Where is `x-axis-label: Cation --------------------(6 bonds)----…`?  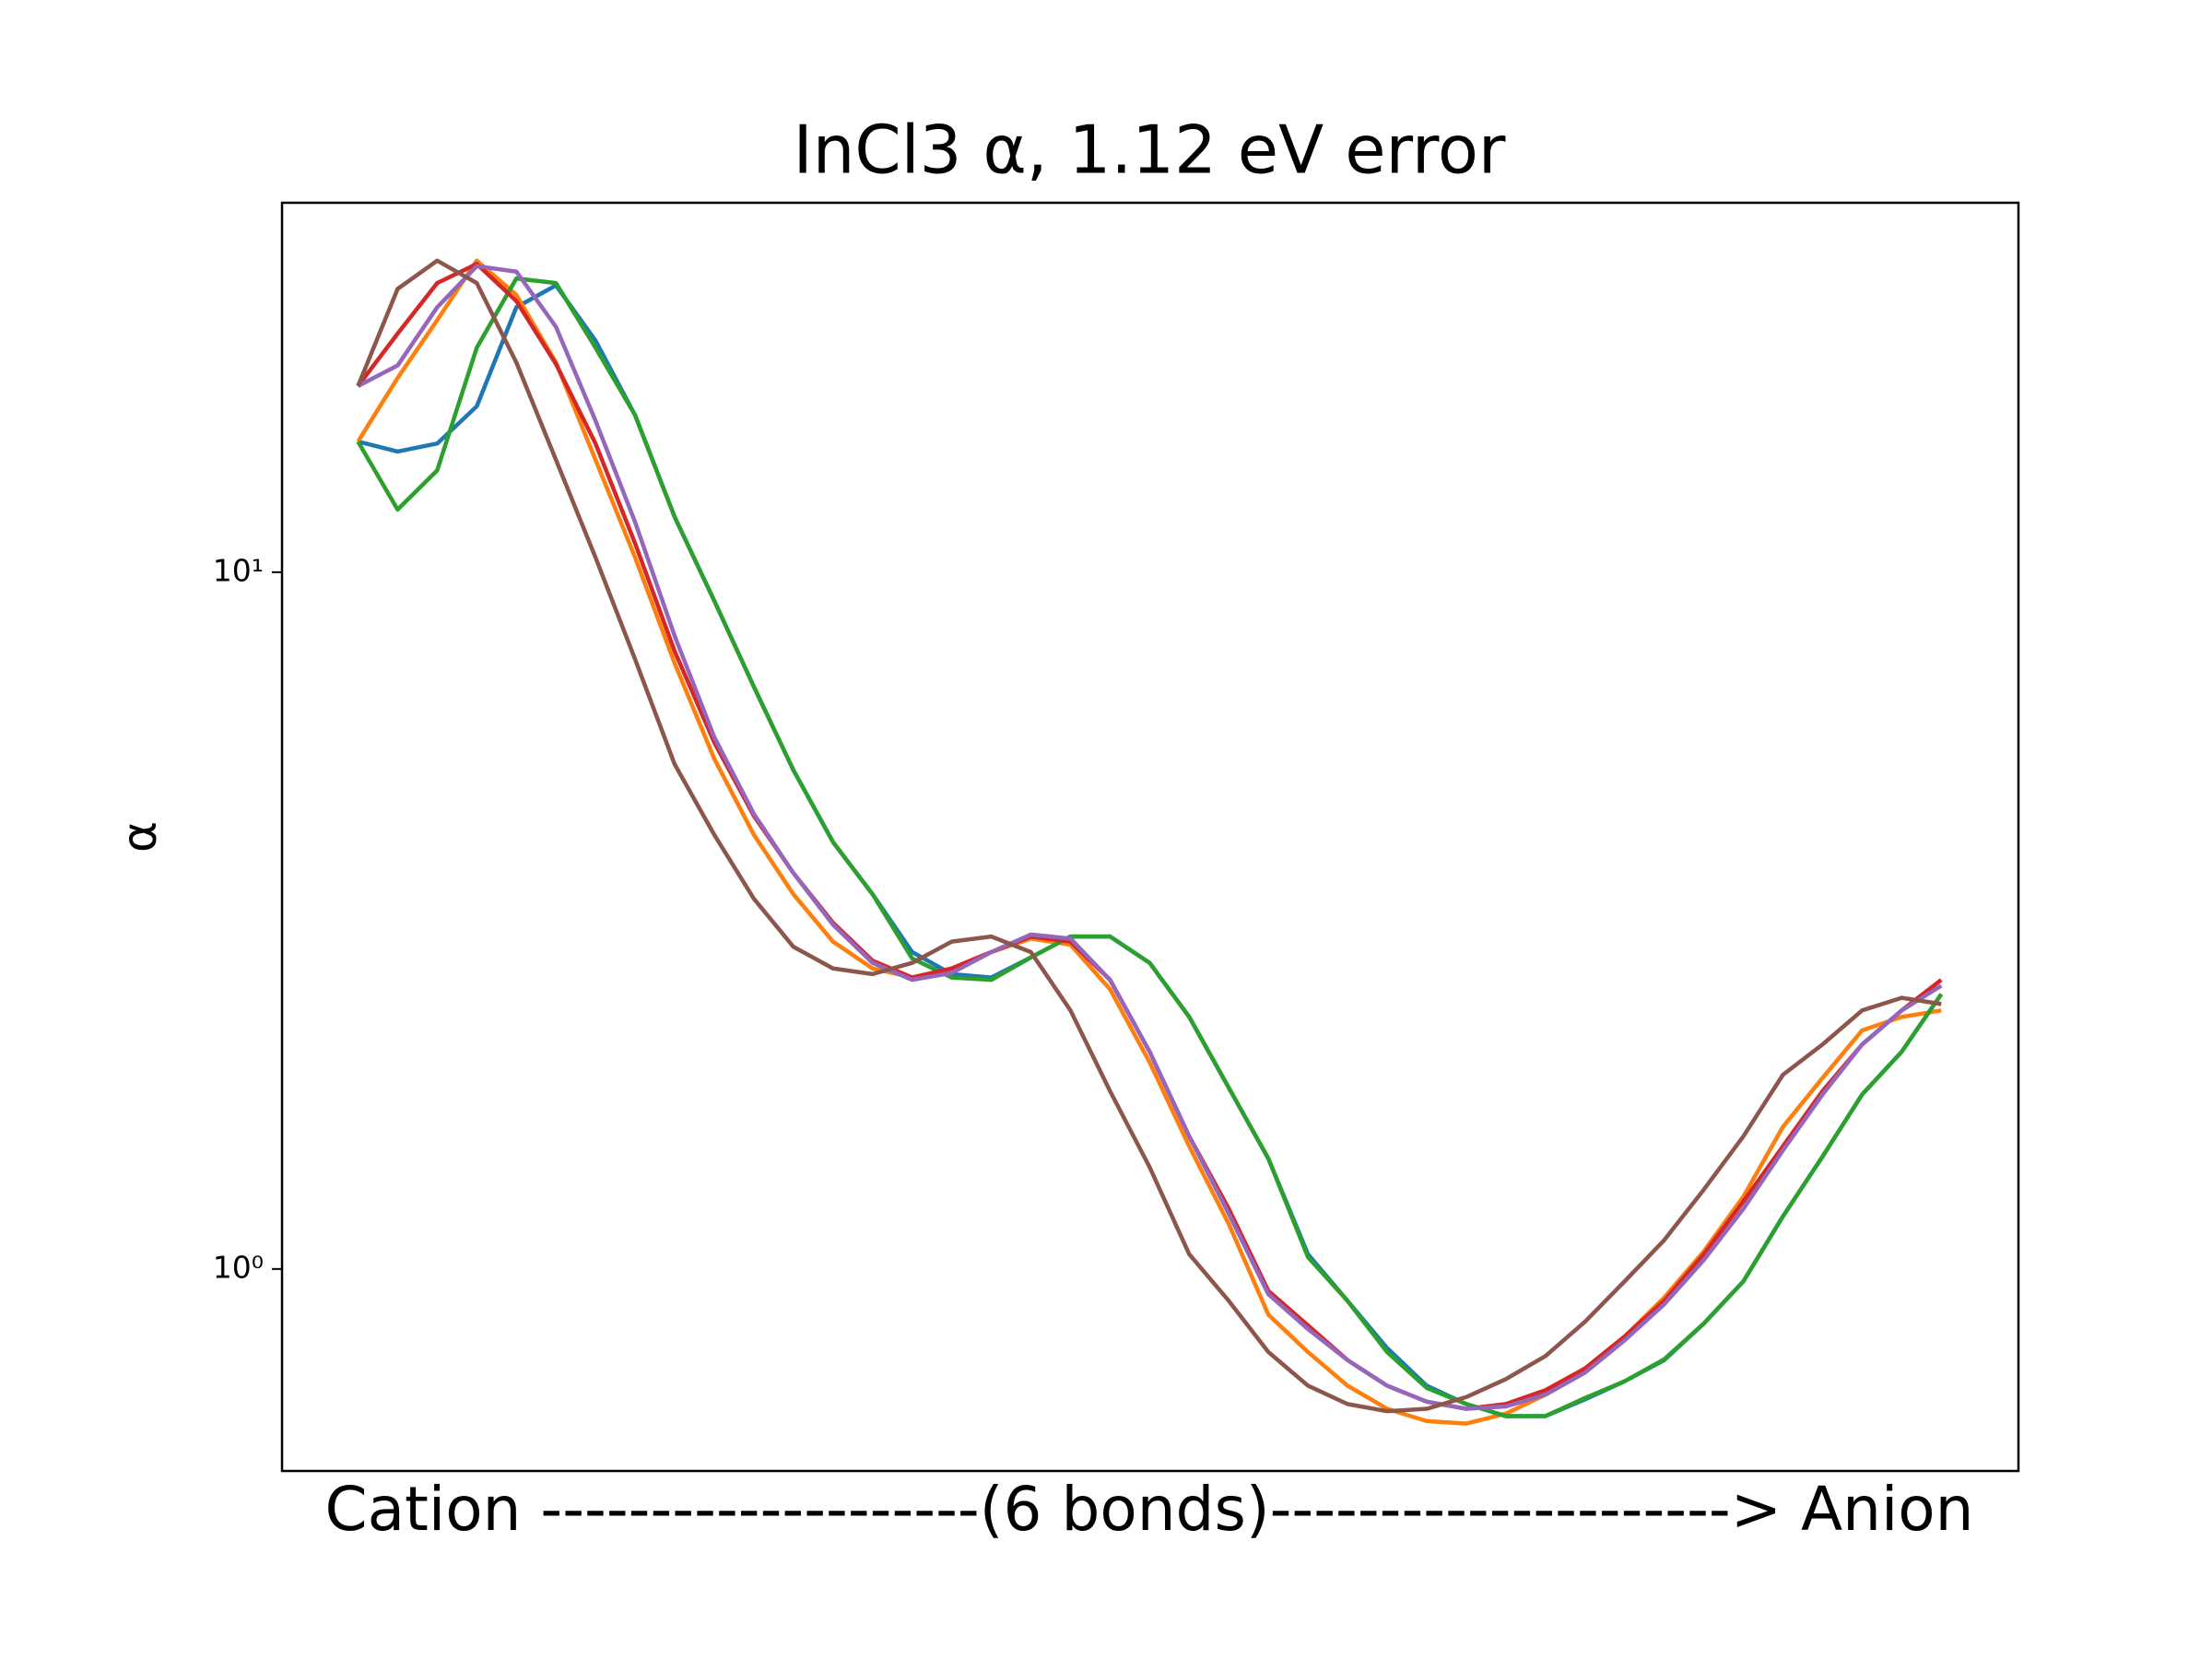
x-axis-label: Cation --------------------(6 bonds)----… is located at coordinates (1148, 1509).